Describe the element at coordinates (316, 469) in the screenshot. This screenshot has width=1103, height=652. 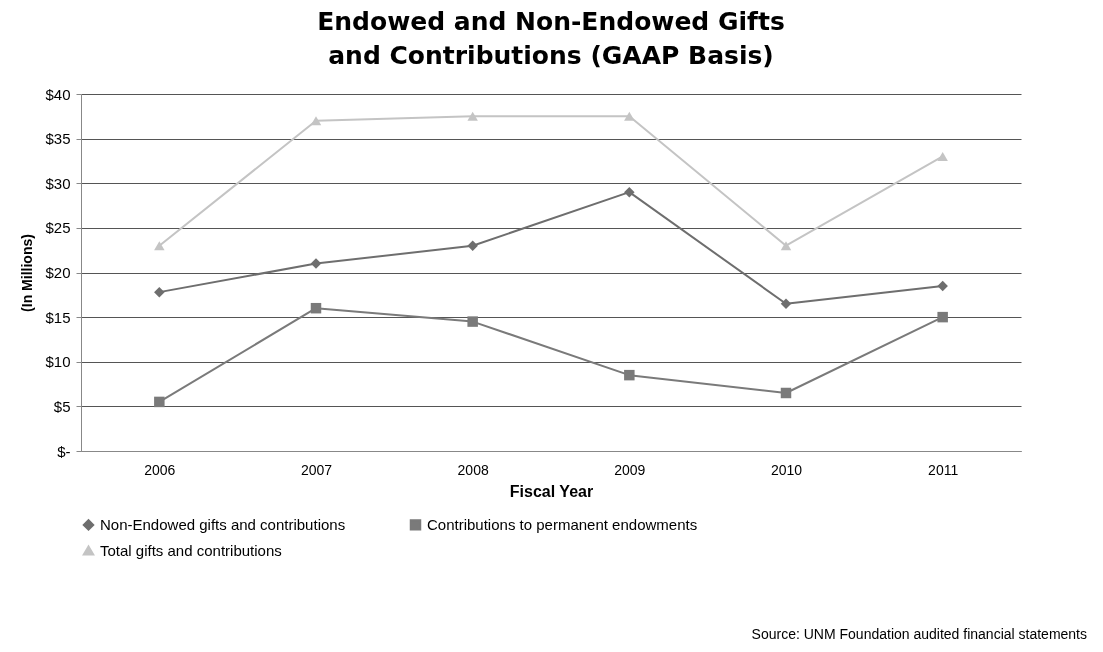
I see `x-tick-label: 2007` at that location.